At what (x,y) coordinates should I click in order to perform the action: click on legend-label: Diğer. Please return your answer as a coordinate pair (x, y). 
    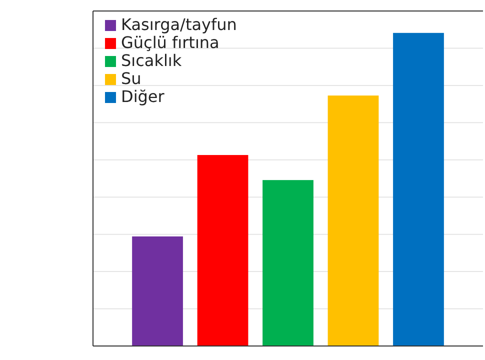
    Looking at the image, I should click on (143, 96).